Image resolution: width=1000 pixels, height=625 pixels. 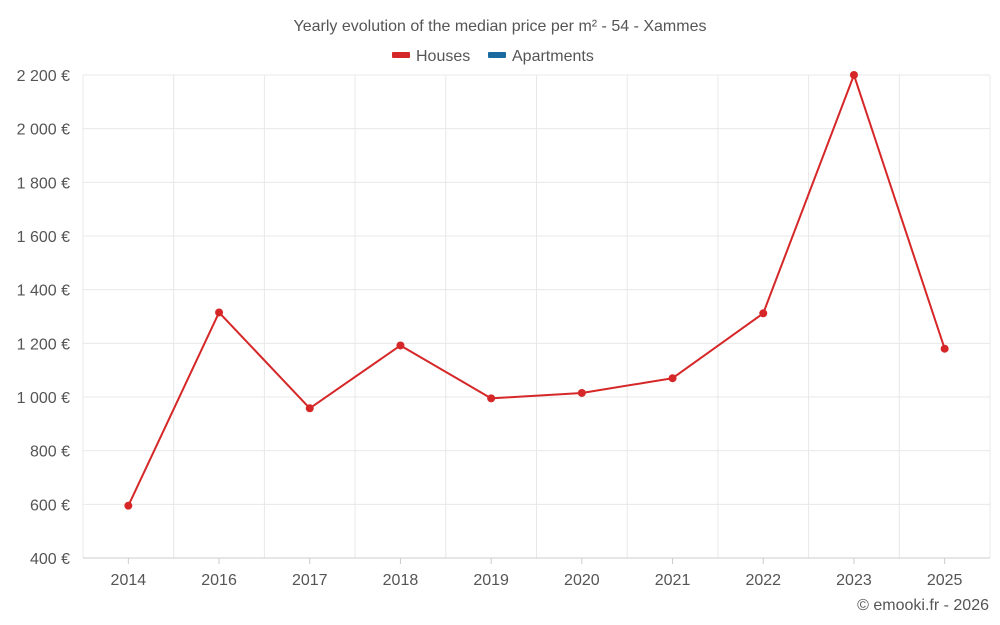 What do you see at coordinates (944, 348) in the screenshot?
I see `data-point-houses-2025` at bounding box center [944, 348].